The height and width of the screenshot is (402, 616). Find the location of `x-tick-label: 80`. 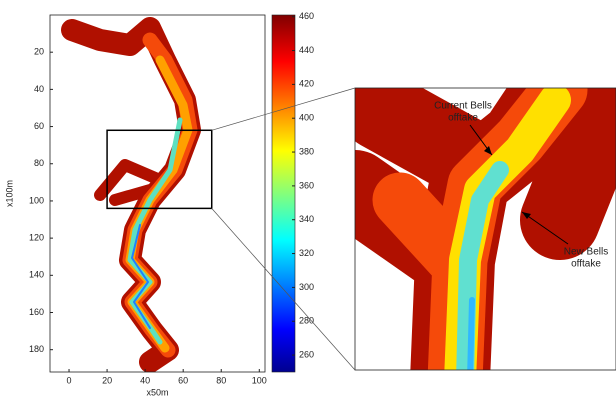

x-tick-label: 80 is located at coordinates (221, 380).